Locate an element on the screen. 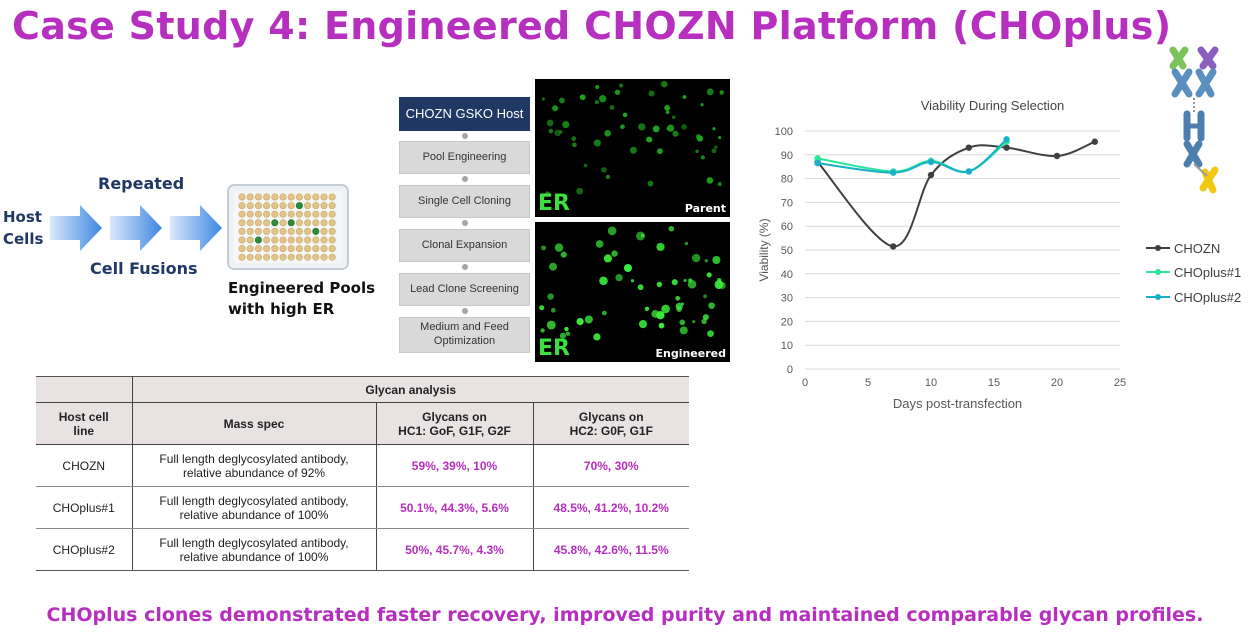 The width and height of the screenshot is (1250, 644). group-header: Glycan analysis is located at coordinates (410, 389).